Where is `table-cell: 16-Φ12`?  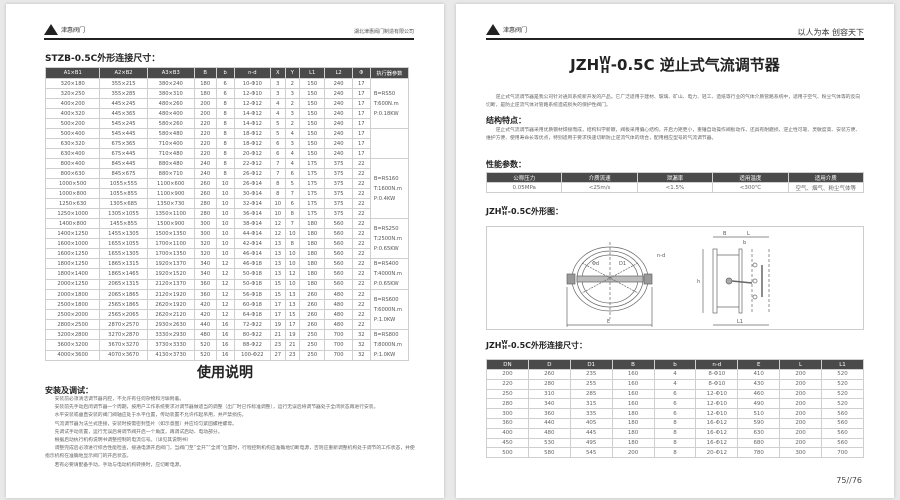 table-cell: 16-Φ12 is located at coordinates (717, 443).